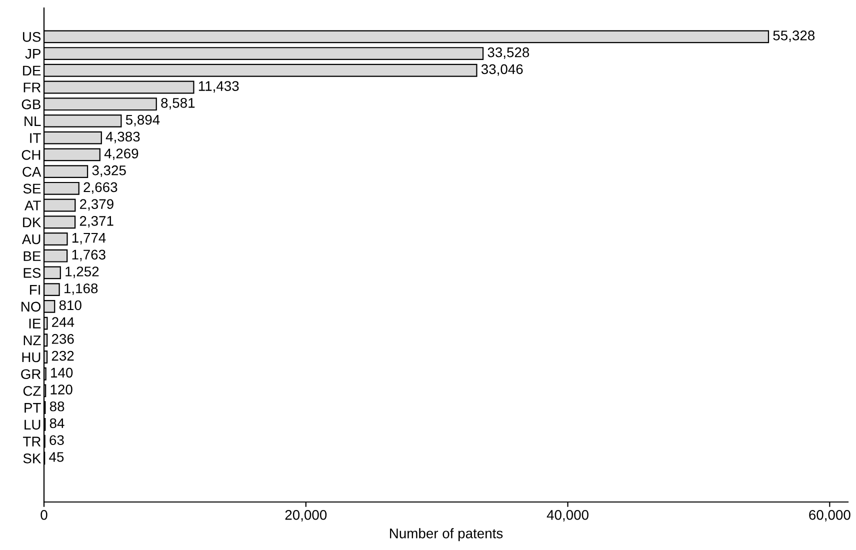  Describe the element at coordinates (502, 70) in the screenshot. I see `data-label: 33,046` at that location.